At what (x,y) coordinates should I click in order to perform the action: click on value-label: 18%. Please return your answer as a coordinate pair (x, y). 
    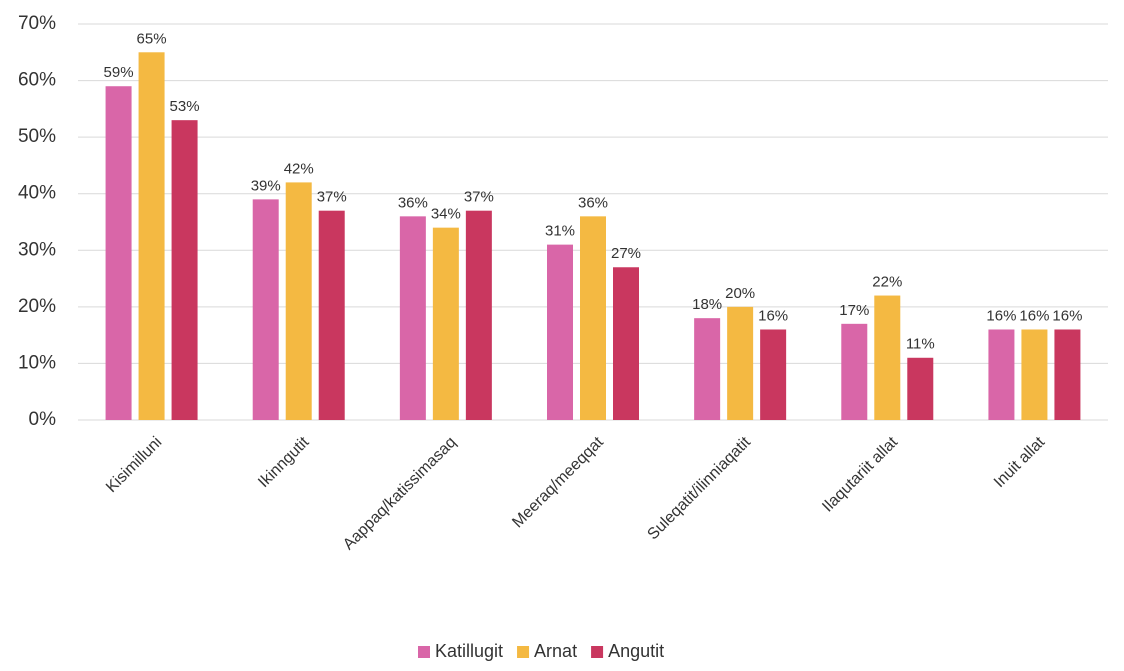
    Looking at the image, I should click on (707, 304).